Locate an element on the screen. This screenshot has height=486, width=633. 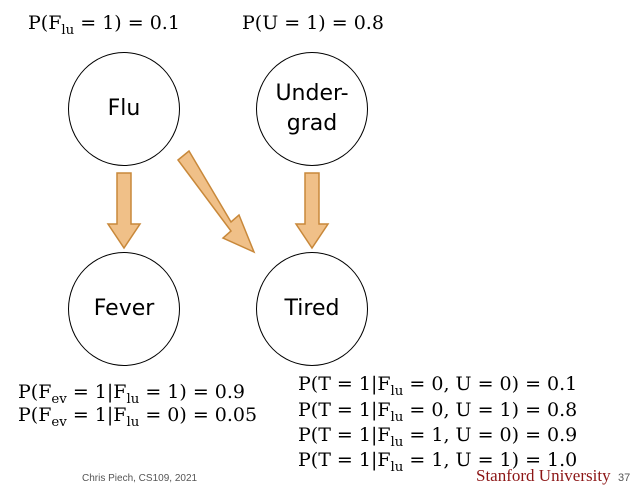
arrow-undergrad-to-tired is located at coordinates (312, 211).